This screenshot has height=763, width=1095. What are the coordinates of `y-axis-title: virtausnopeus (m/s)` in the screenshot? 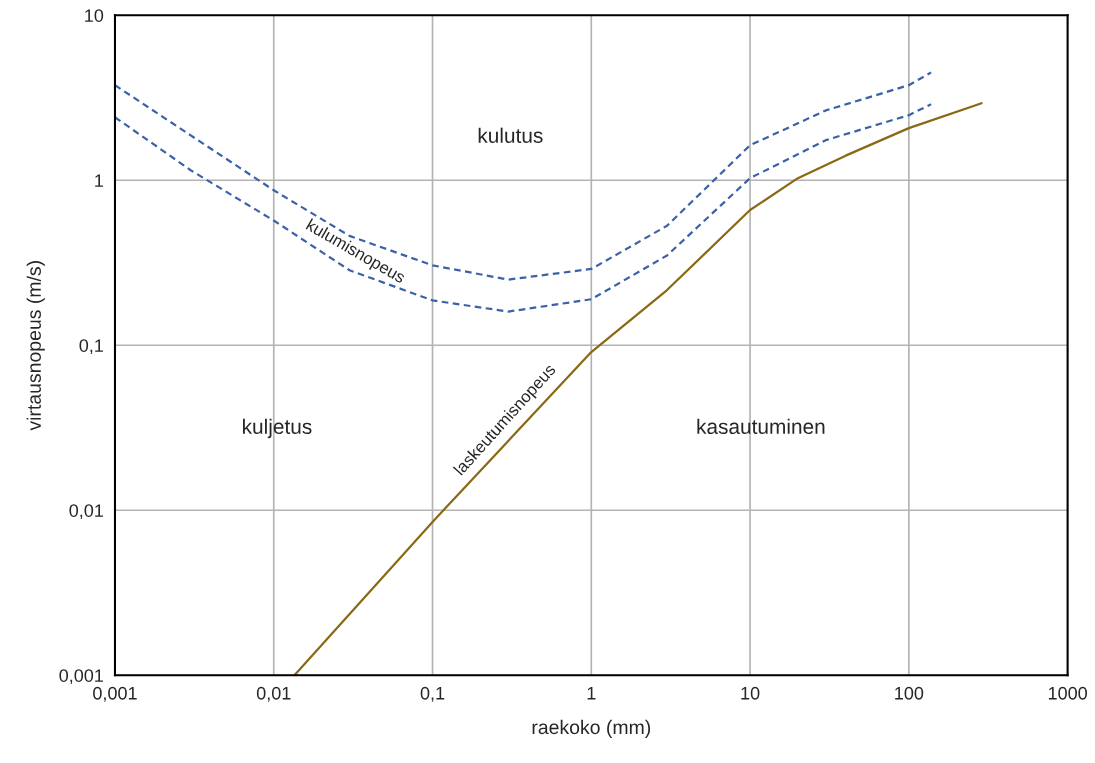 It's located at (35, 346).